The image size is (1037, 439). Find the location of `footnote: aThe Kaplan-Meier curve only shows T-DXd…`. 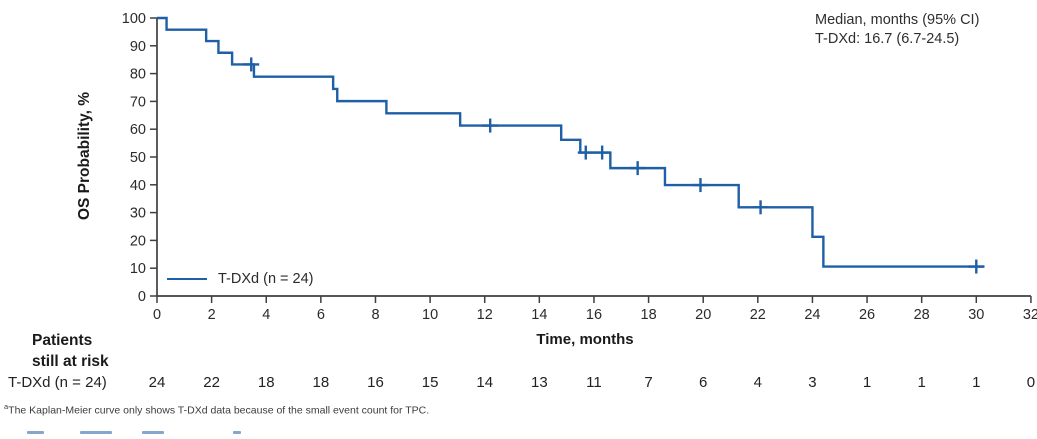

footnote: aThe Kaplan-Meier curve only shows T-DXd… is located at coordinates (216, 409).